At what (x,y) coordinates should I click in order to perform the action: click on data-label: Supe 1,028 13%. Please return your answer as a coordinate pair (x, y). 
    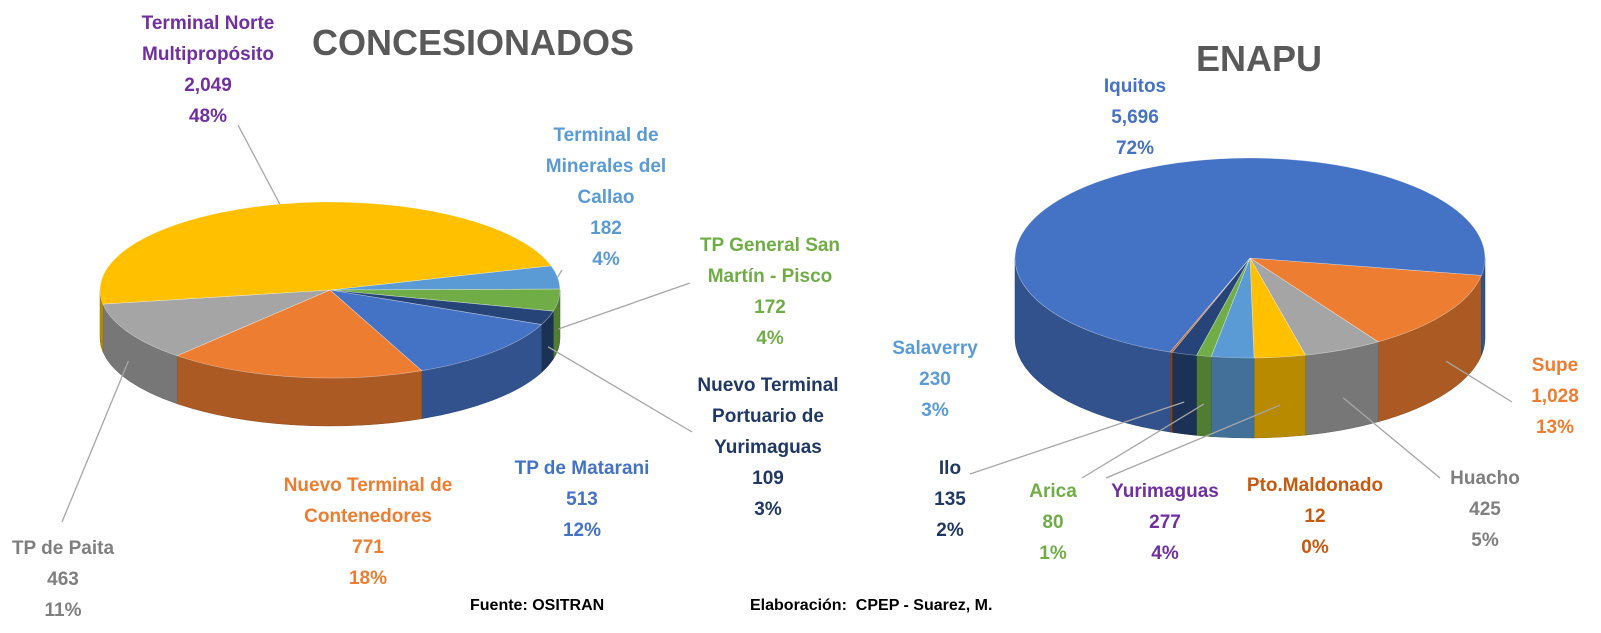
    Looking at the image, I should click on (1535, 396).